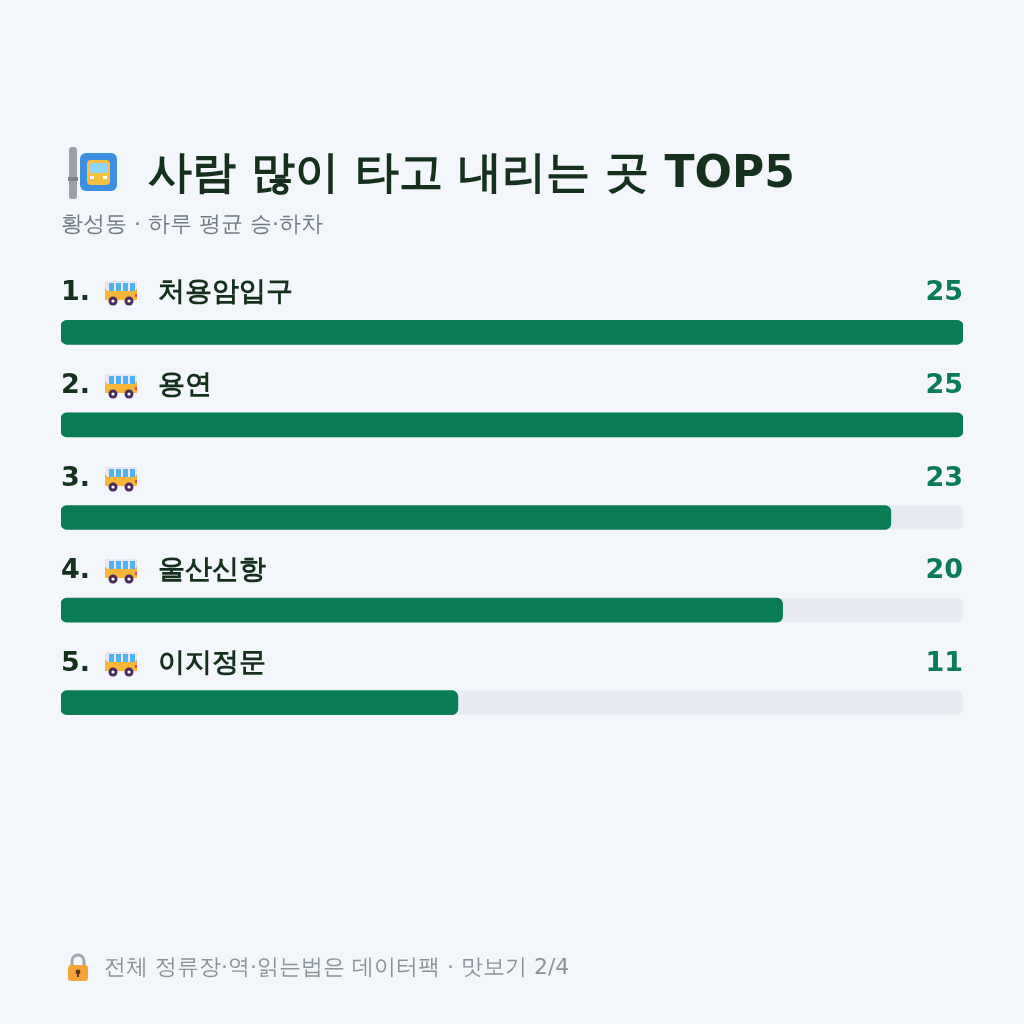 The image size is (1024, 1024). Describe the element at coordinates (137, 383) in the screenshot. I see `y-tick-label: 2. 용연` at that location.